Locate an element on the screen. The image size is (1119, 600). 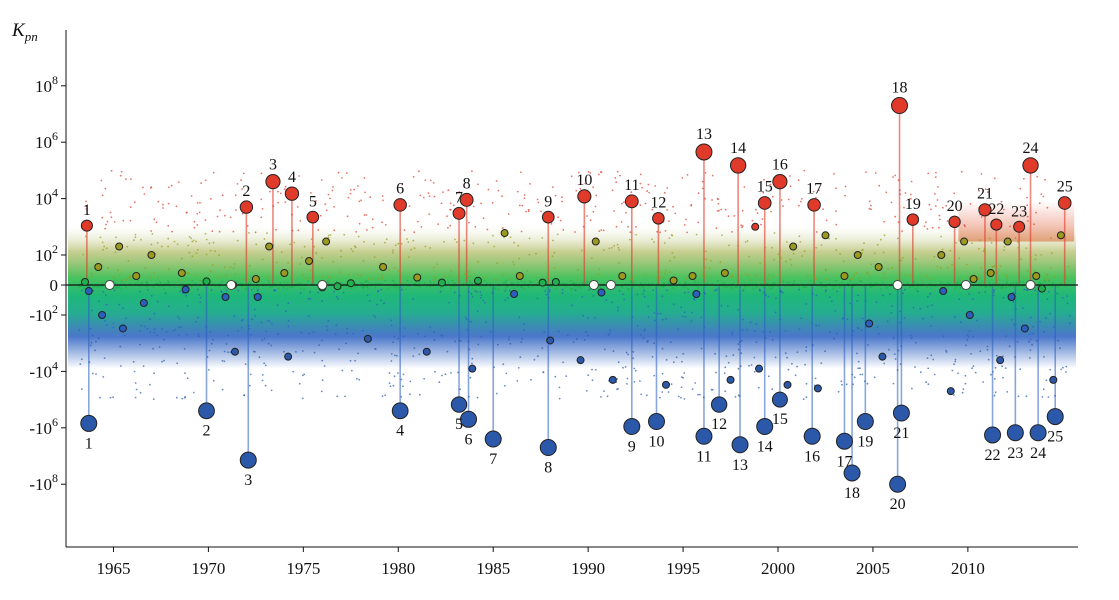
positive-event-label: 7 is located at coordinates (459, 197).